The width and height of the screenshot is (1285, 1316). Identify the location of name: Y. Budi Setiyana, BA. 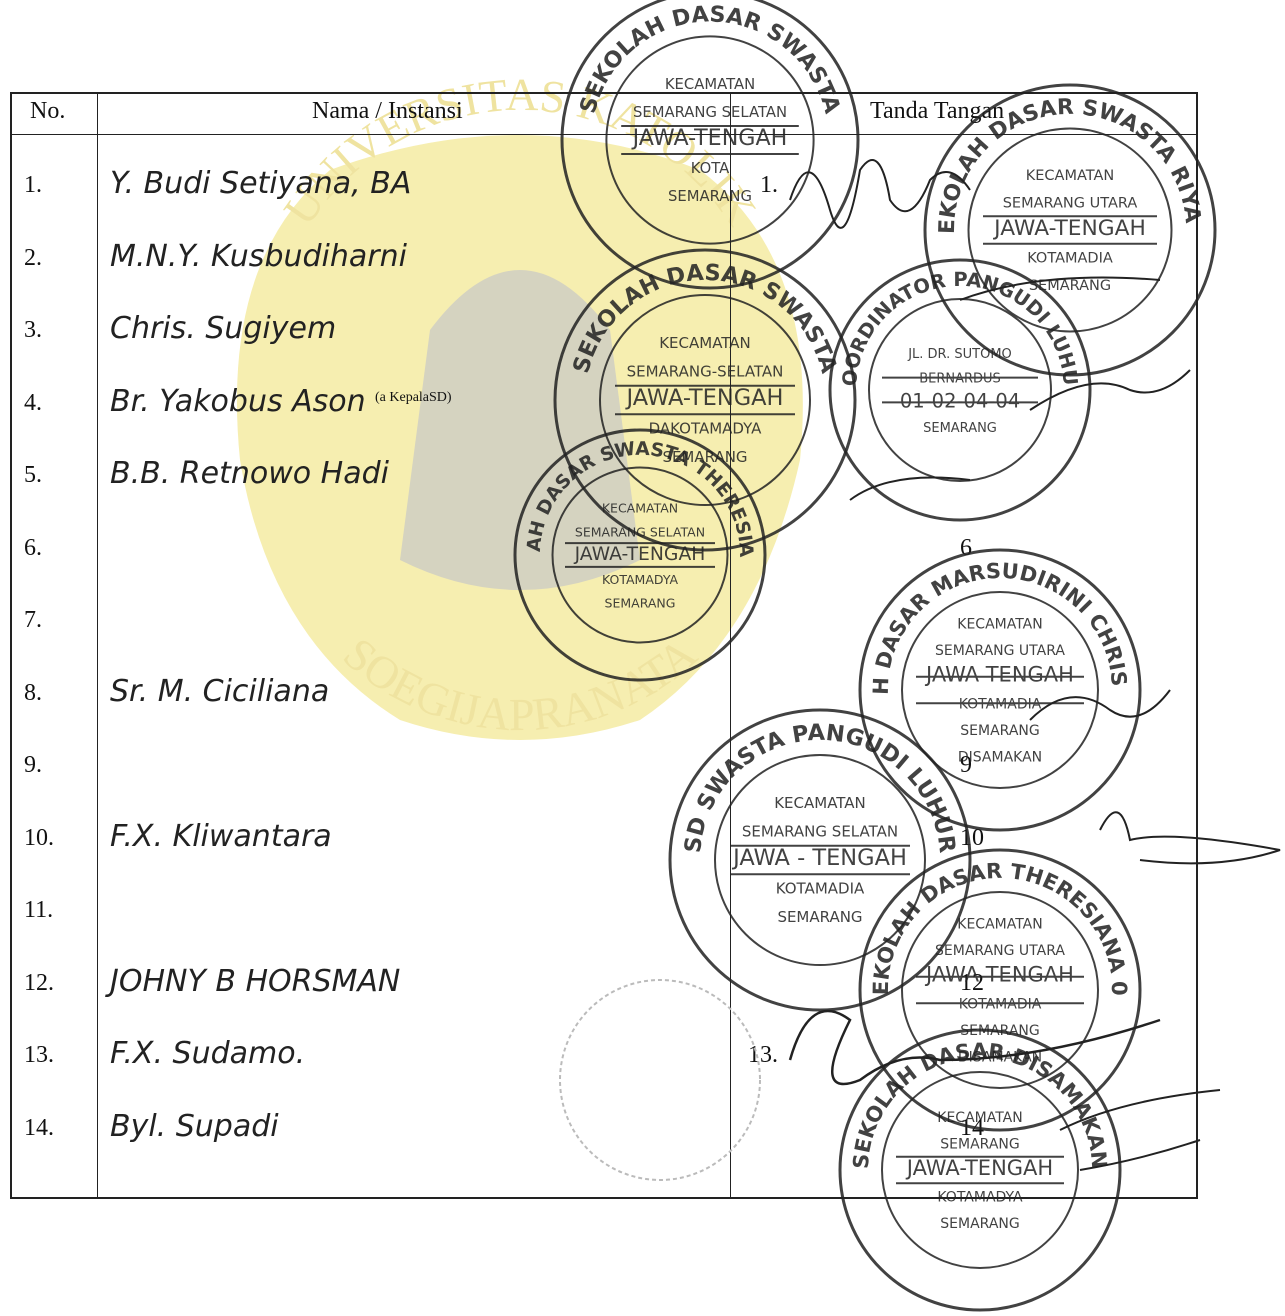
(261, 183).